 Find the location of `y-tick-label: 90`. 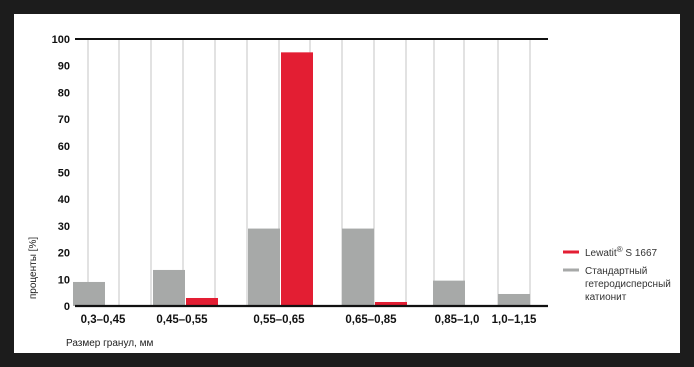

y-tick-label: 90 is located at coordinates (64, 67).